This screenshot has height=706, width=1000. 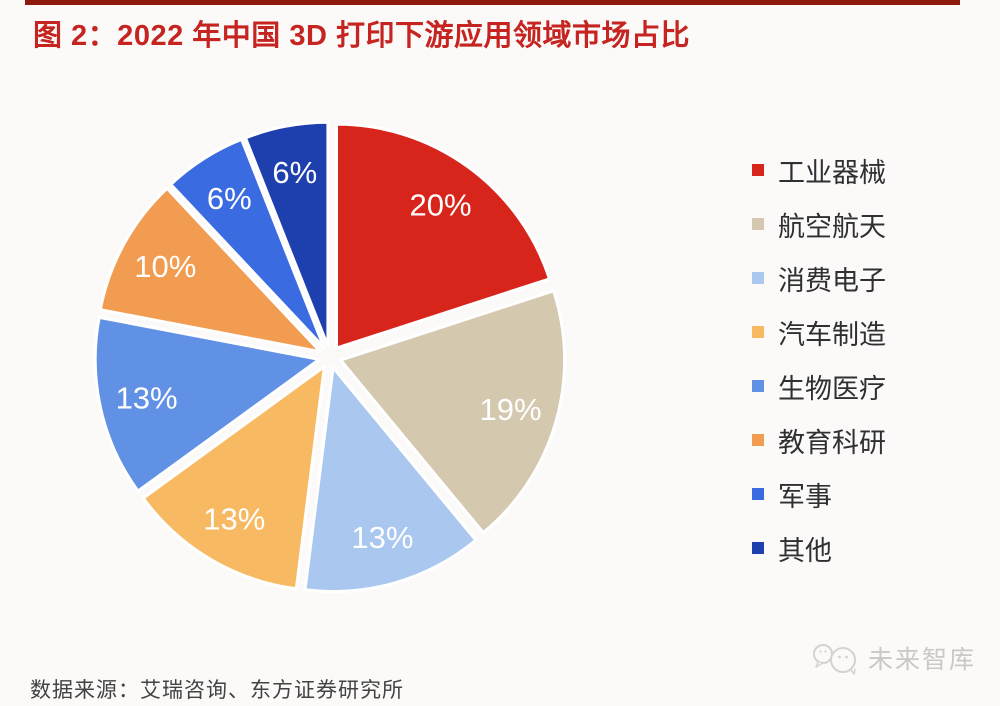 I want to click on pie-slice-label-5: 10%, so click(x=165, y=266).